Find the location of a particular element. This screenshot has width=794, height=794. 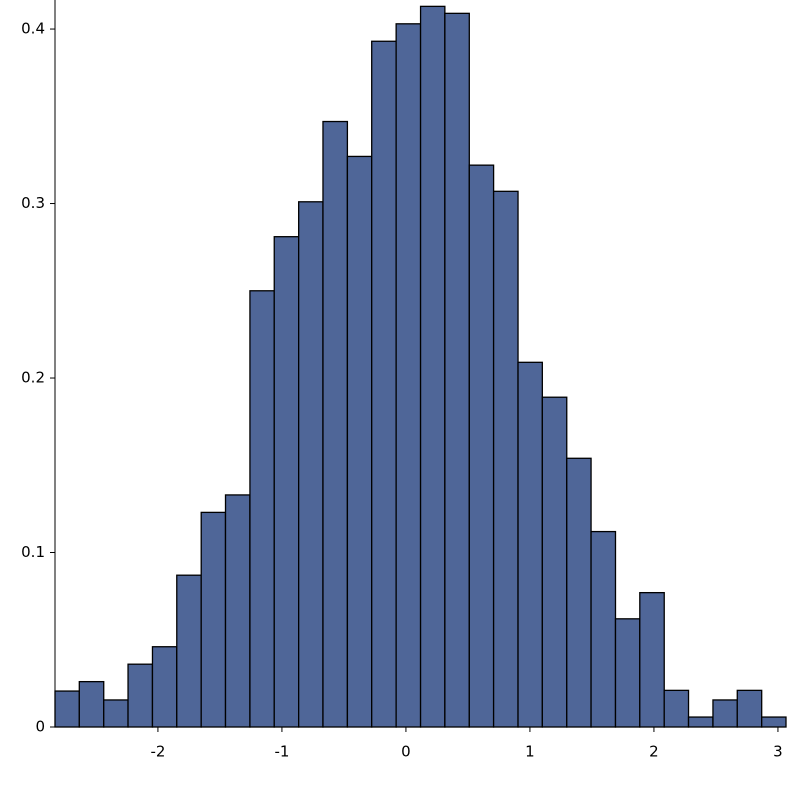

x-tick-label: 2 is located at coordinates (654, 752).